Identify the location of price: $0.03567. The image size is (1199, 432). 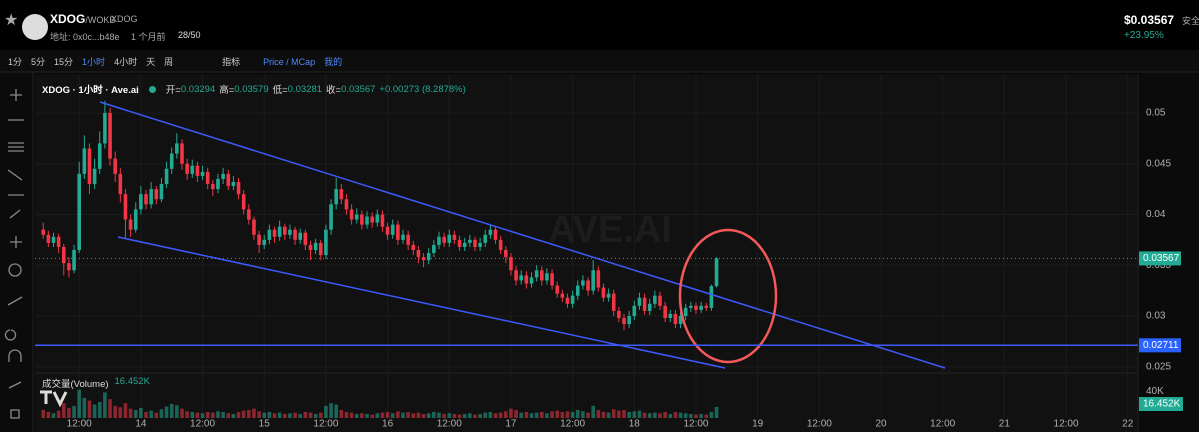
(1149, 20).